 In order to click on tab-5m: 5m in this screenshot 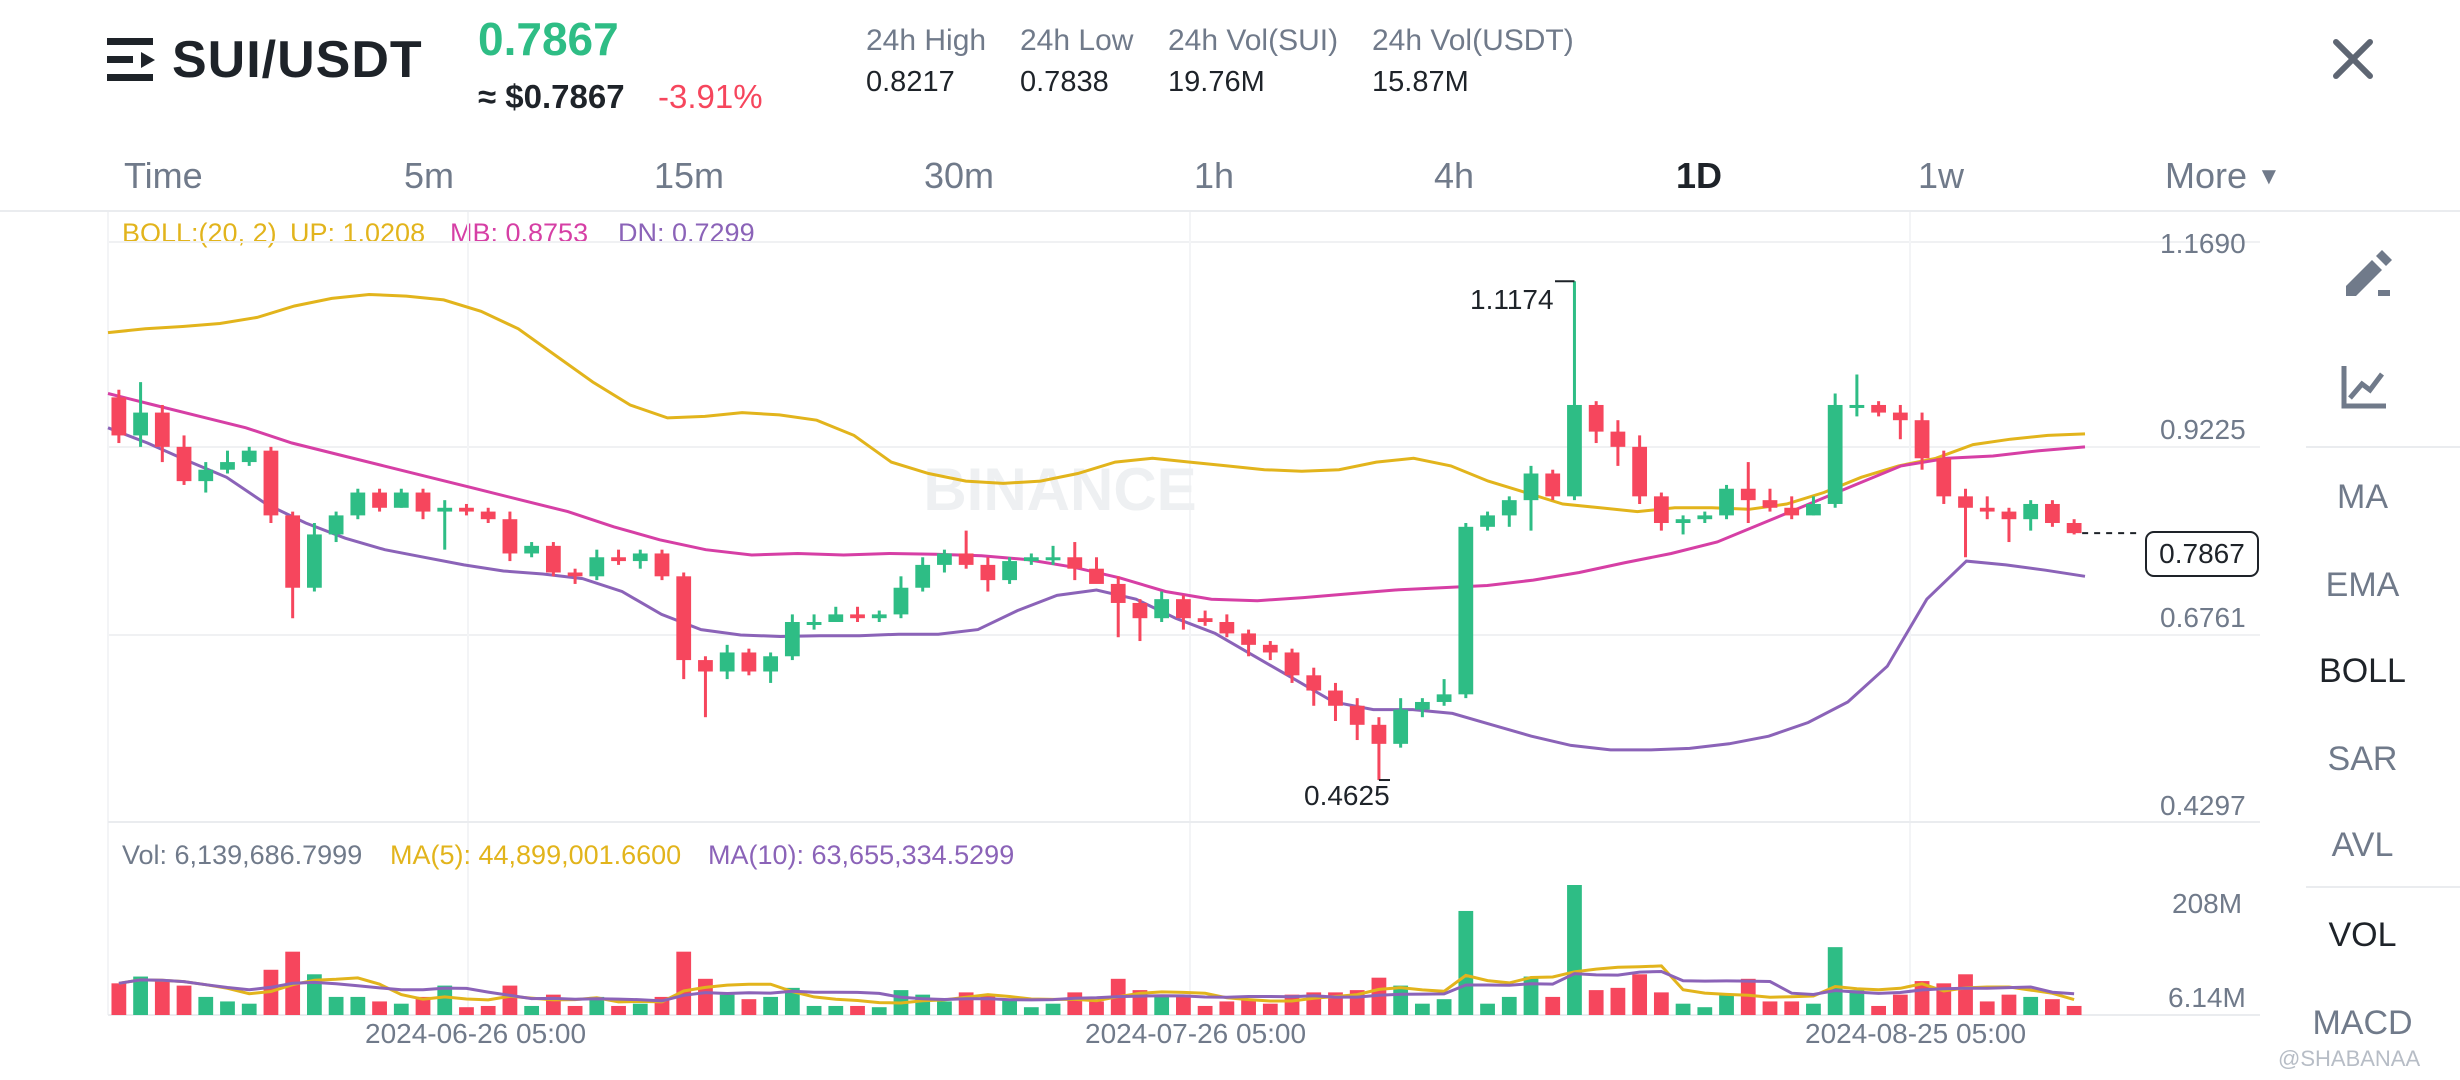, I will do `click(429, 175)`.